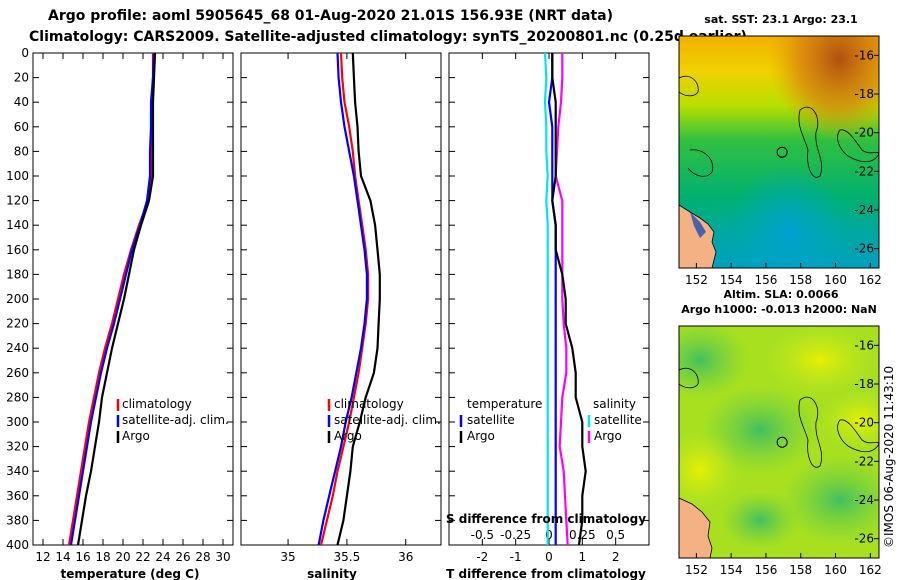  What do you see at coordinates (864, 171) in the screenshot?
I see `map-y-tick-label: -22` at bounding box center [864, 171].